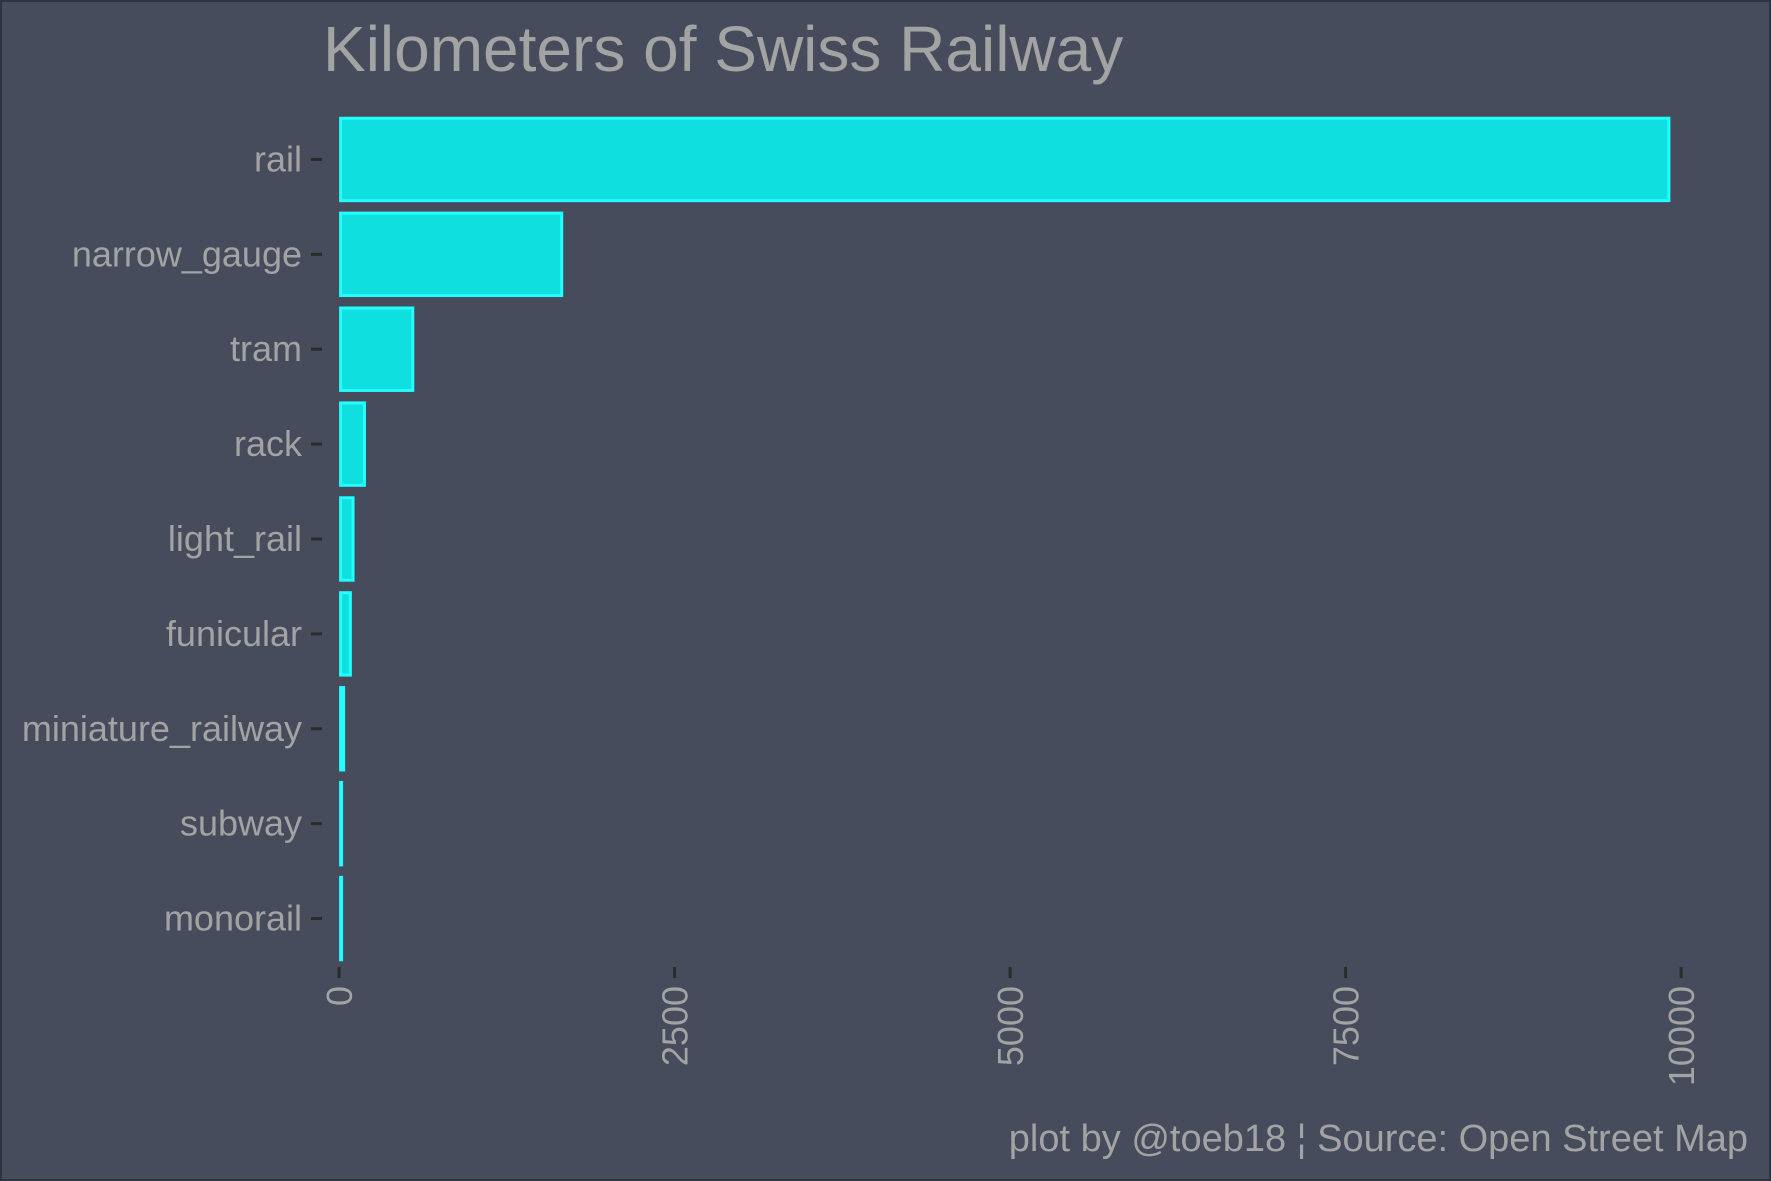 The image size is (1771, 1181). What do you see at coordinates (341, 823) in the screenshot?
I see `bar-subway` at bounding box center [341, 823].